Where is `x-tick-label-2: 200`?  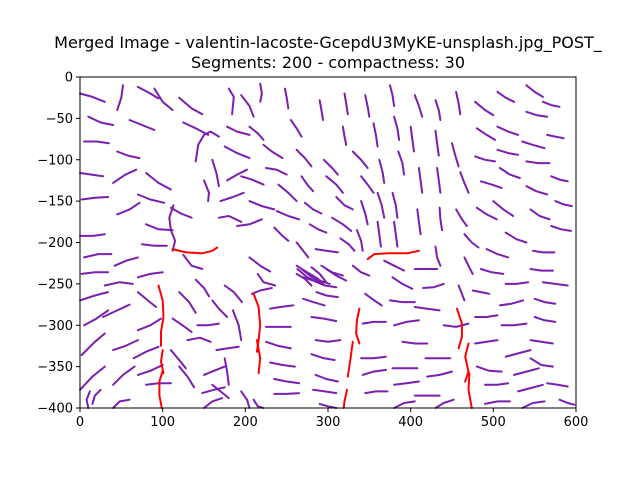 x-tick-label-2: 200 is located at coordinates (245, 422).